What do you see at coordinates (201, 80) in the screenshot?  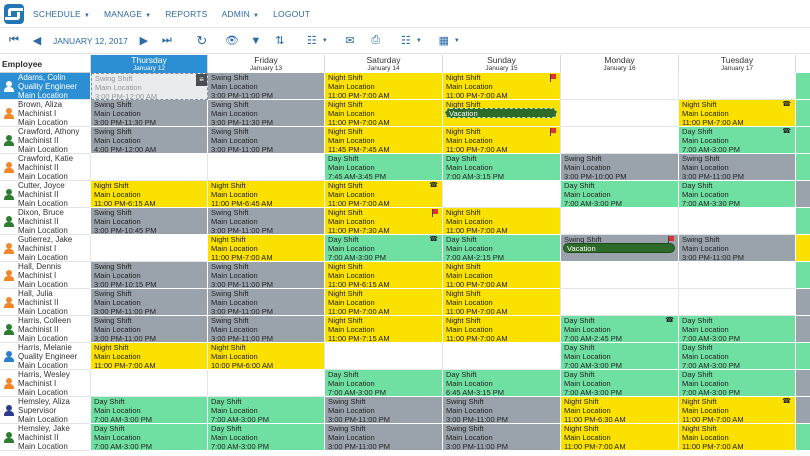 I see `menu-icon: ≡` at bounding box center [201, 80].